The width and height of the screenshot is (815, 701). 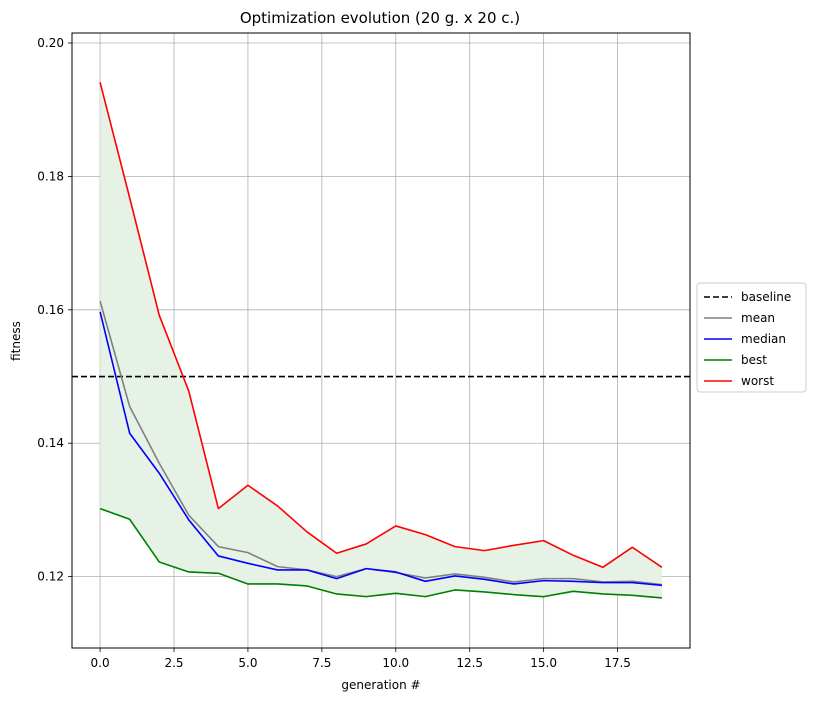 I want to click on x-tick-label: 2.5, so click(x=173, y=663).